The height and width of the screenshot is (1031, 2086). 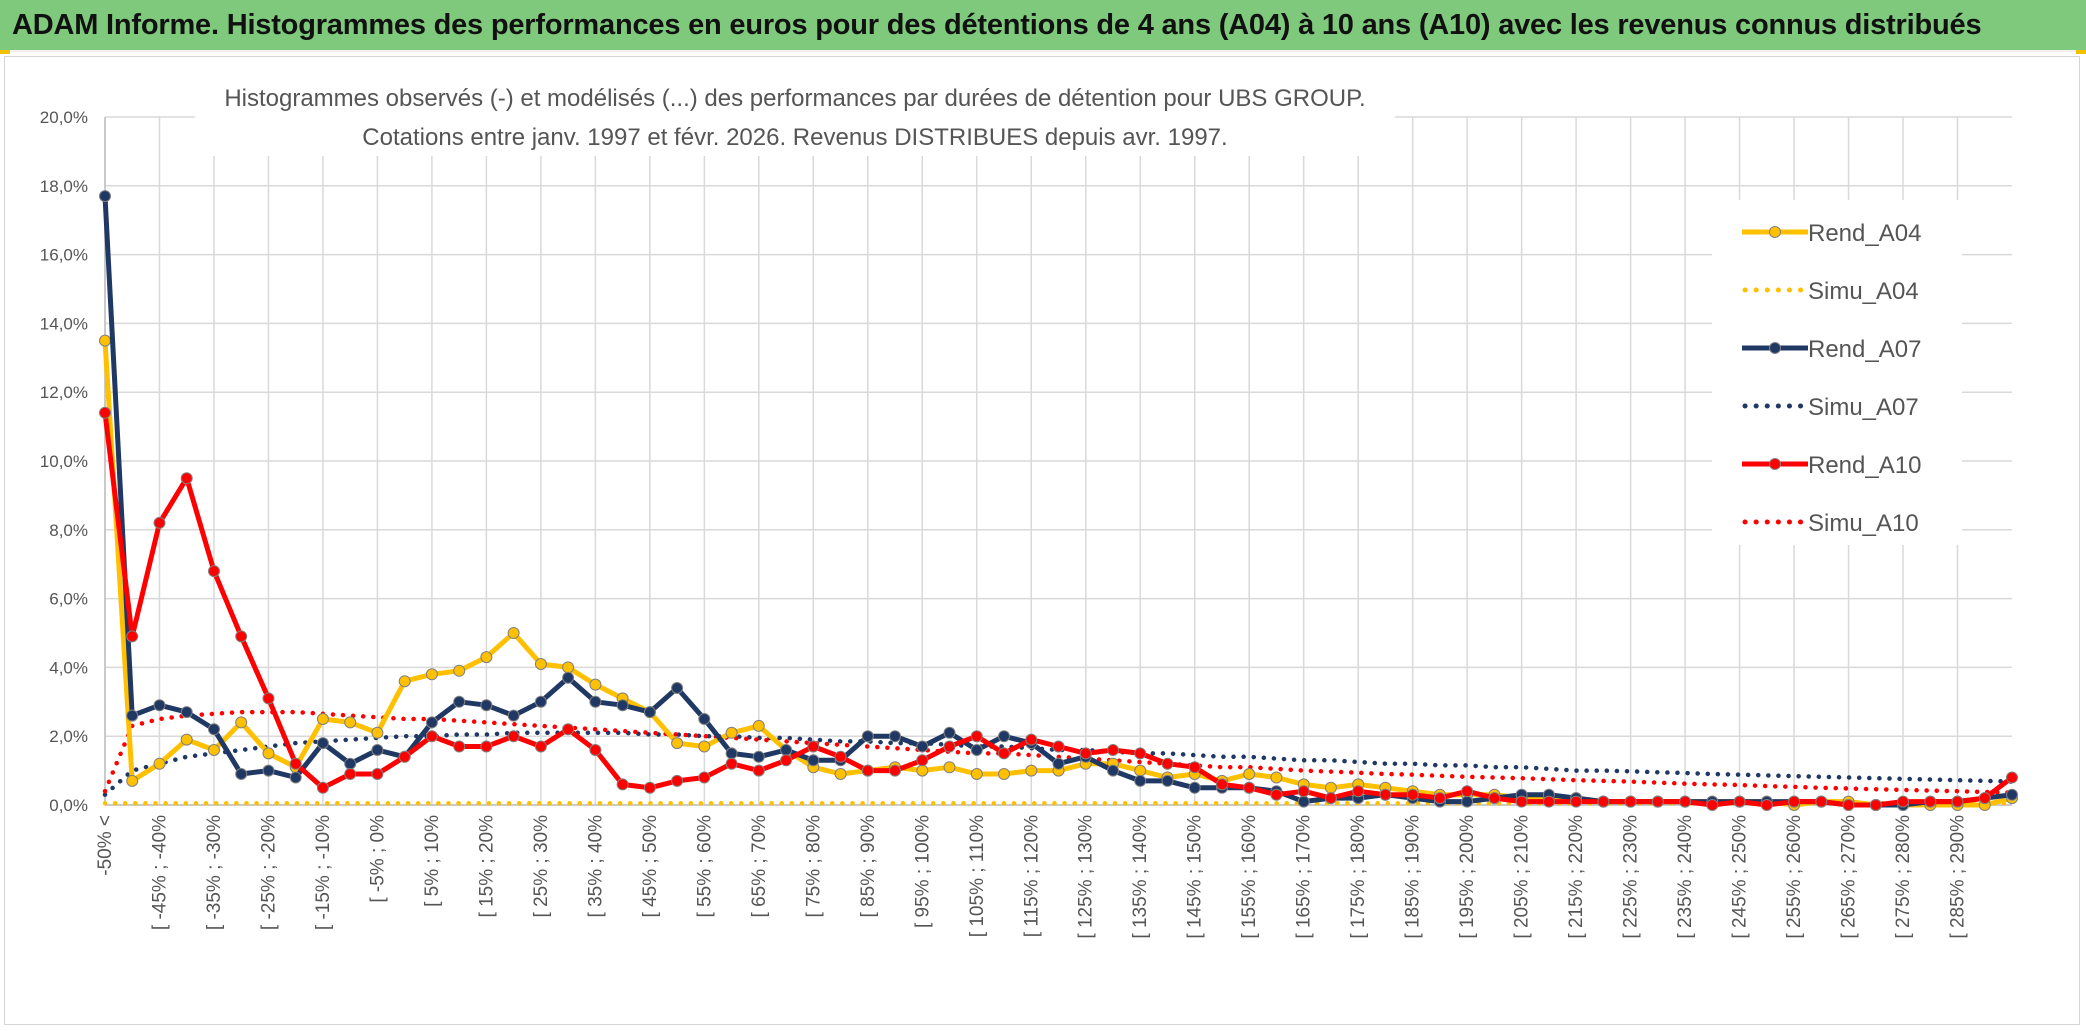 What do you see at coordinates (1576, 877) in the screenshot?
I see `x-tick-label: [ 215% ; 220%` at bounding box center [1576, 877].